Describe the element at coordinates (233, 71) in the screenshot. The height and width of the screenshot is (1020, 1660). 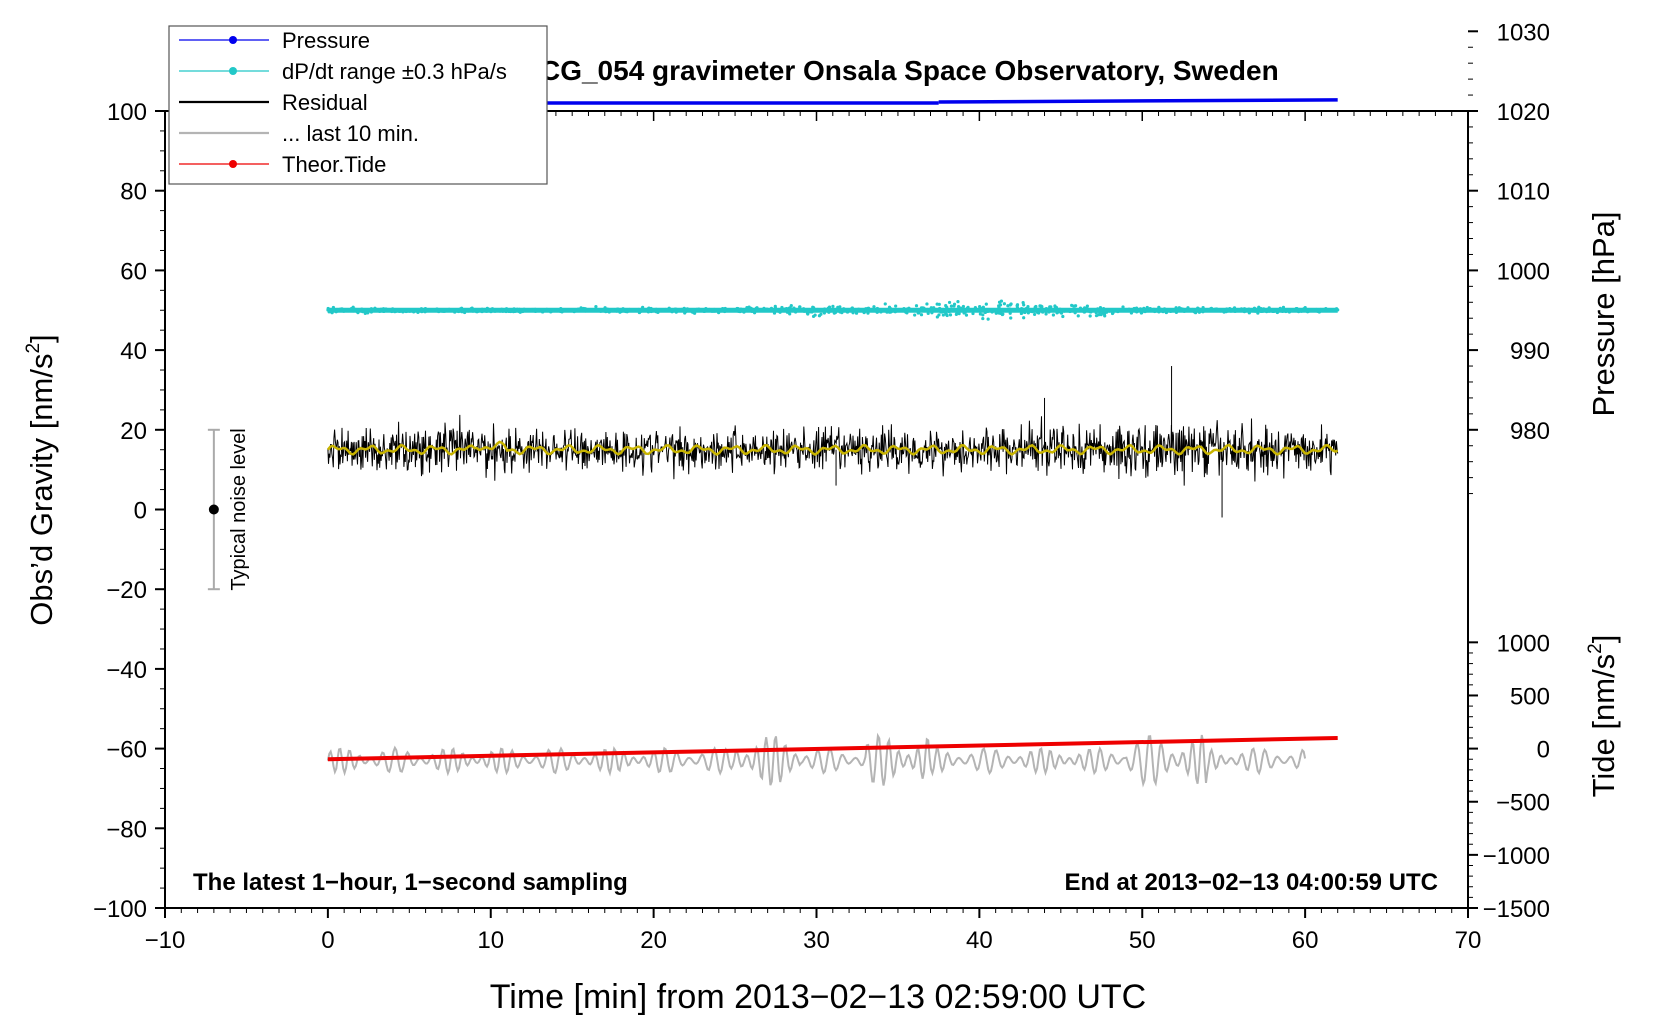
I see `legend-marker` at that location.